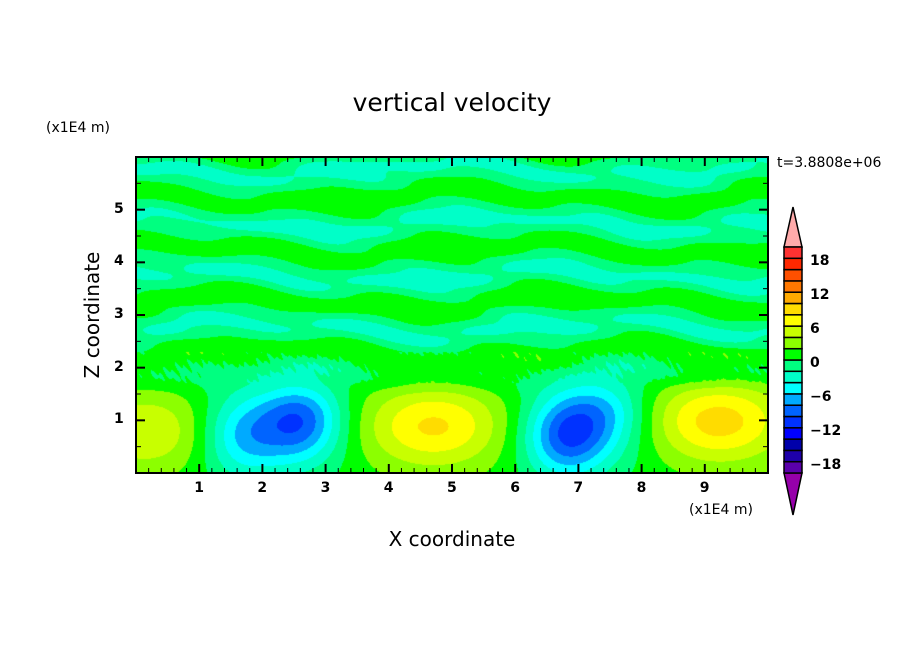  What do you see at coordinates (820, 261) in the screenshot?
I see `colorbar-tick-label: 18` at bounding box center [820, 261].